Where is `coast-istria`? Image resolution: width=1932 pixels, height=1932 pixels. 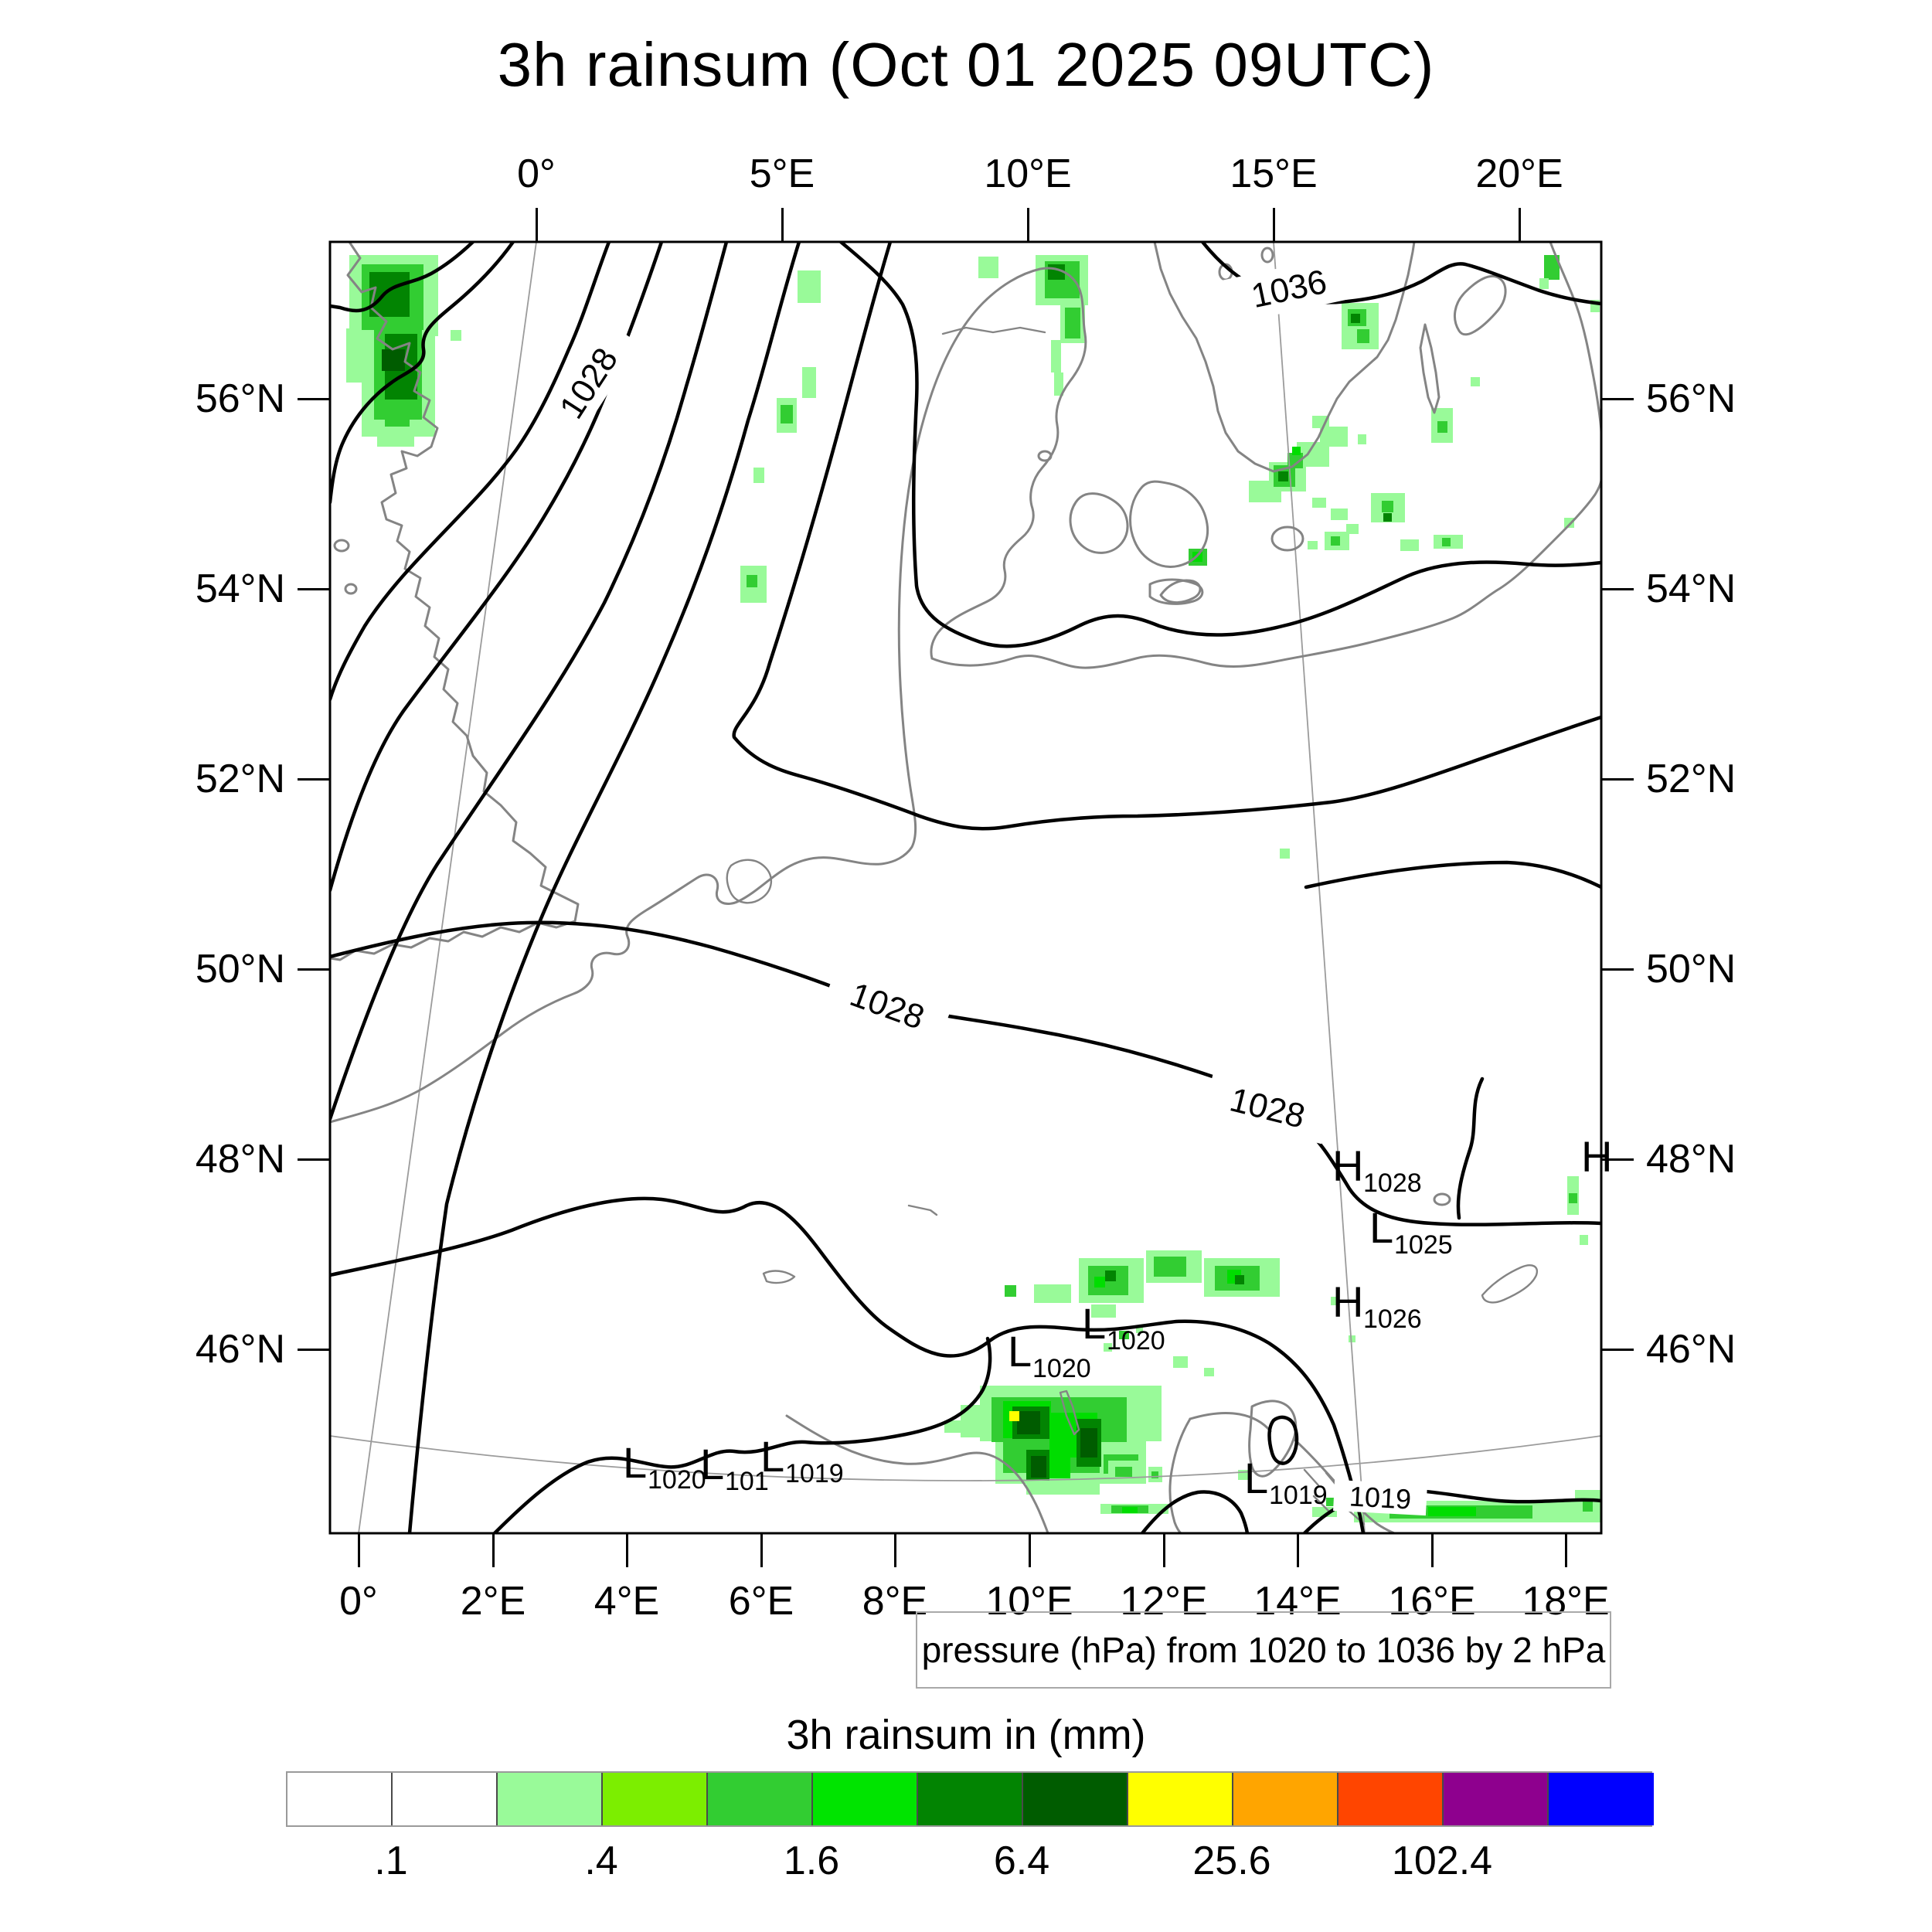 coast-istria is located at coordinates (1273, 1439).